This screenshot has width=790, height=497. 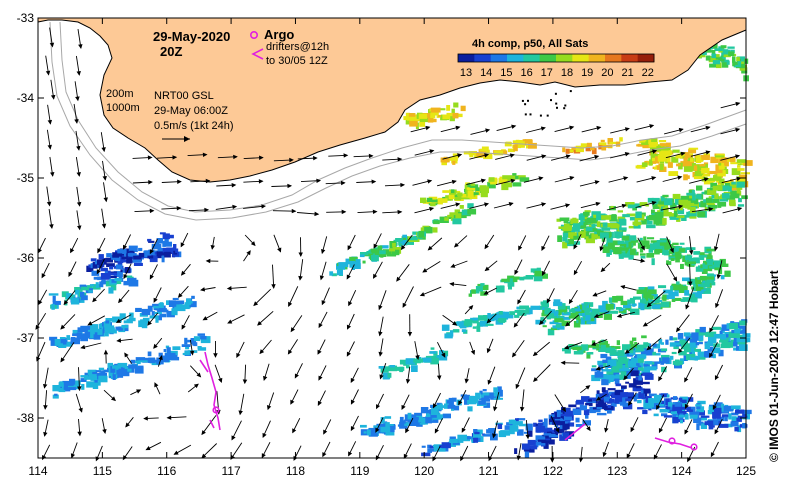 What do you see at coordinates (123, 108) in the screenshot?
I see `contour-1000-label: 1000m` at bounding box center [123, 108].